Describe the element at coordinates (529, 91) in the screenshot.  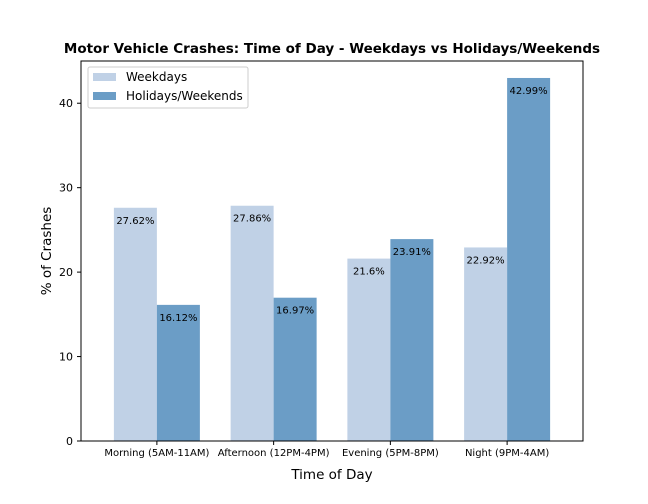
I see `bar-value-label: 42.99%` at that location.